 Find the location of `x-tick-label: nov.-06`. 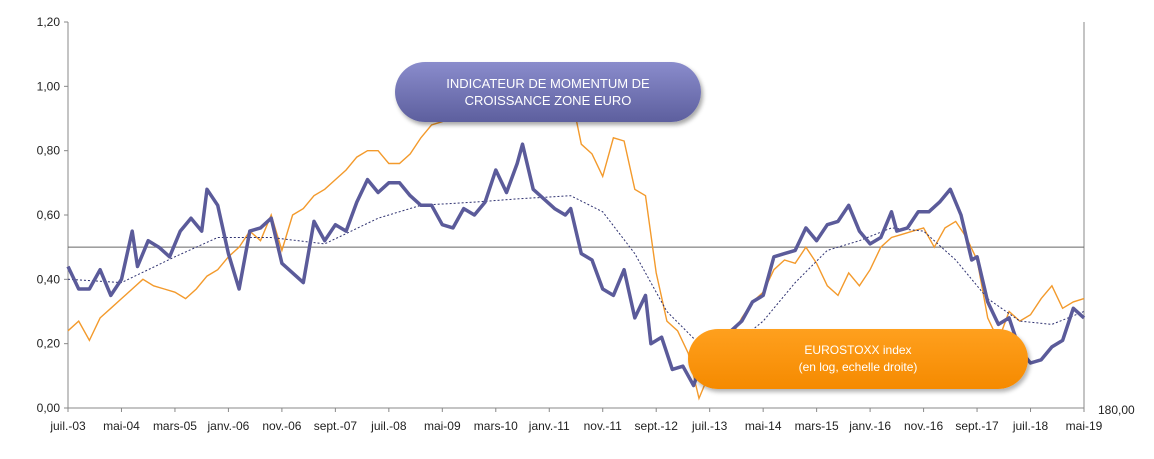

x-tick-label: nov.-06 is located at coordinates (281, 426).